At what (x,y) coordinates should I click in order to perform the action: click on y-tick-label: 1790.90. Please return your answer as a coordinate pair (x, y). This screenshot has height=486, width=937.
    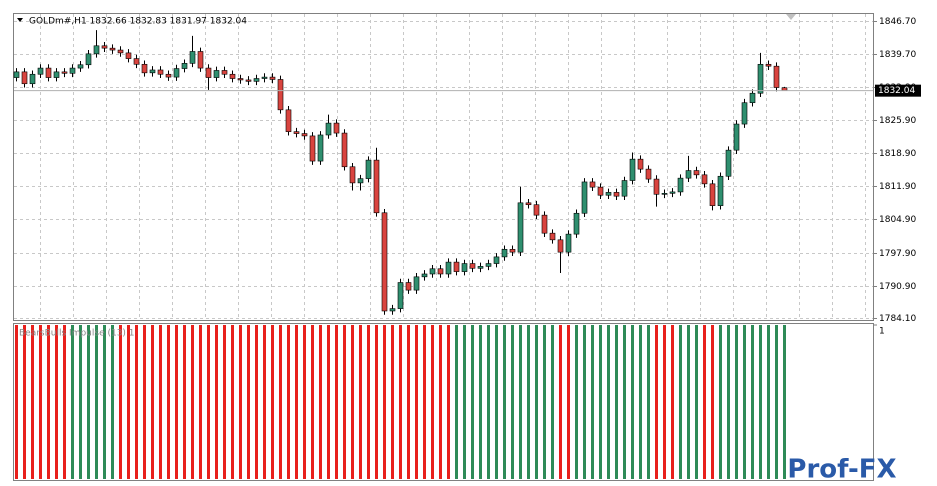
    Looking at the image, I should click on (897, 287).